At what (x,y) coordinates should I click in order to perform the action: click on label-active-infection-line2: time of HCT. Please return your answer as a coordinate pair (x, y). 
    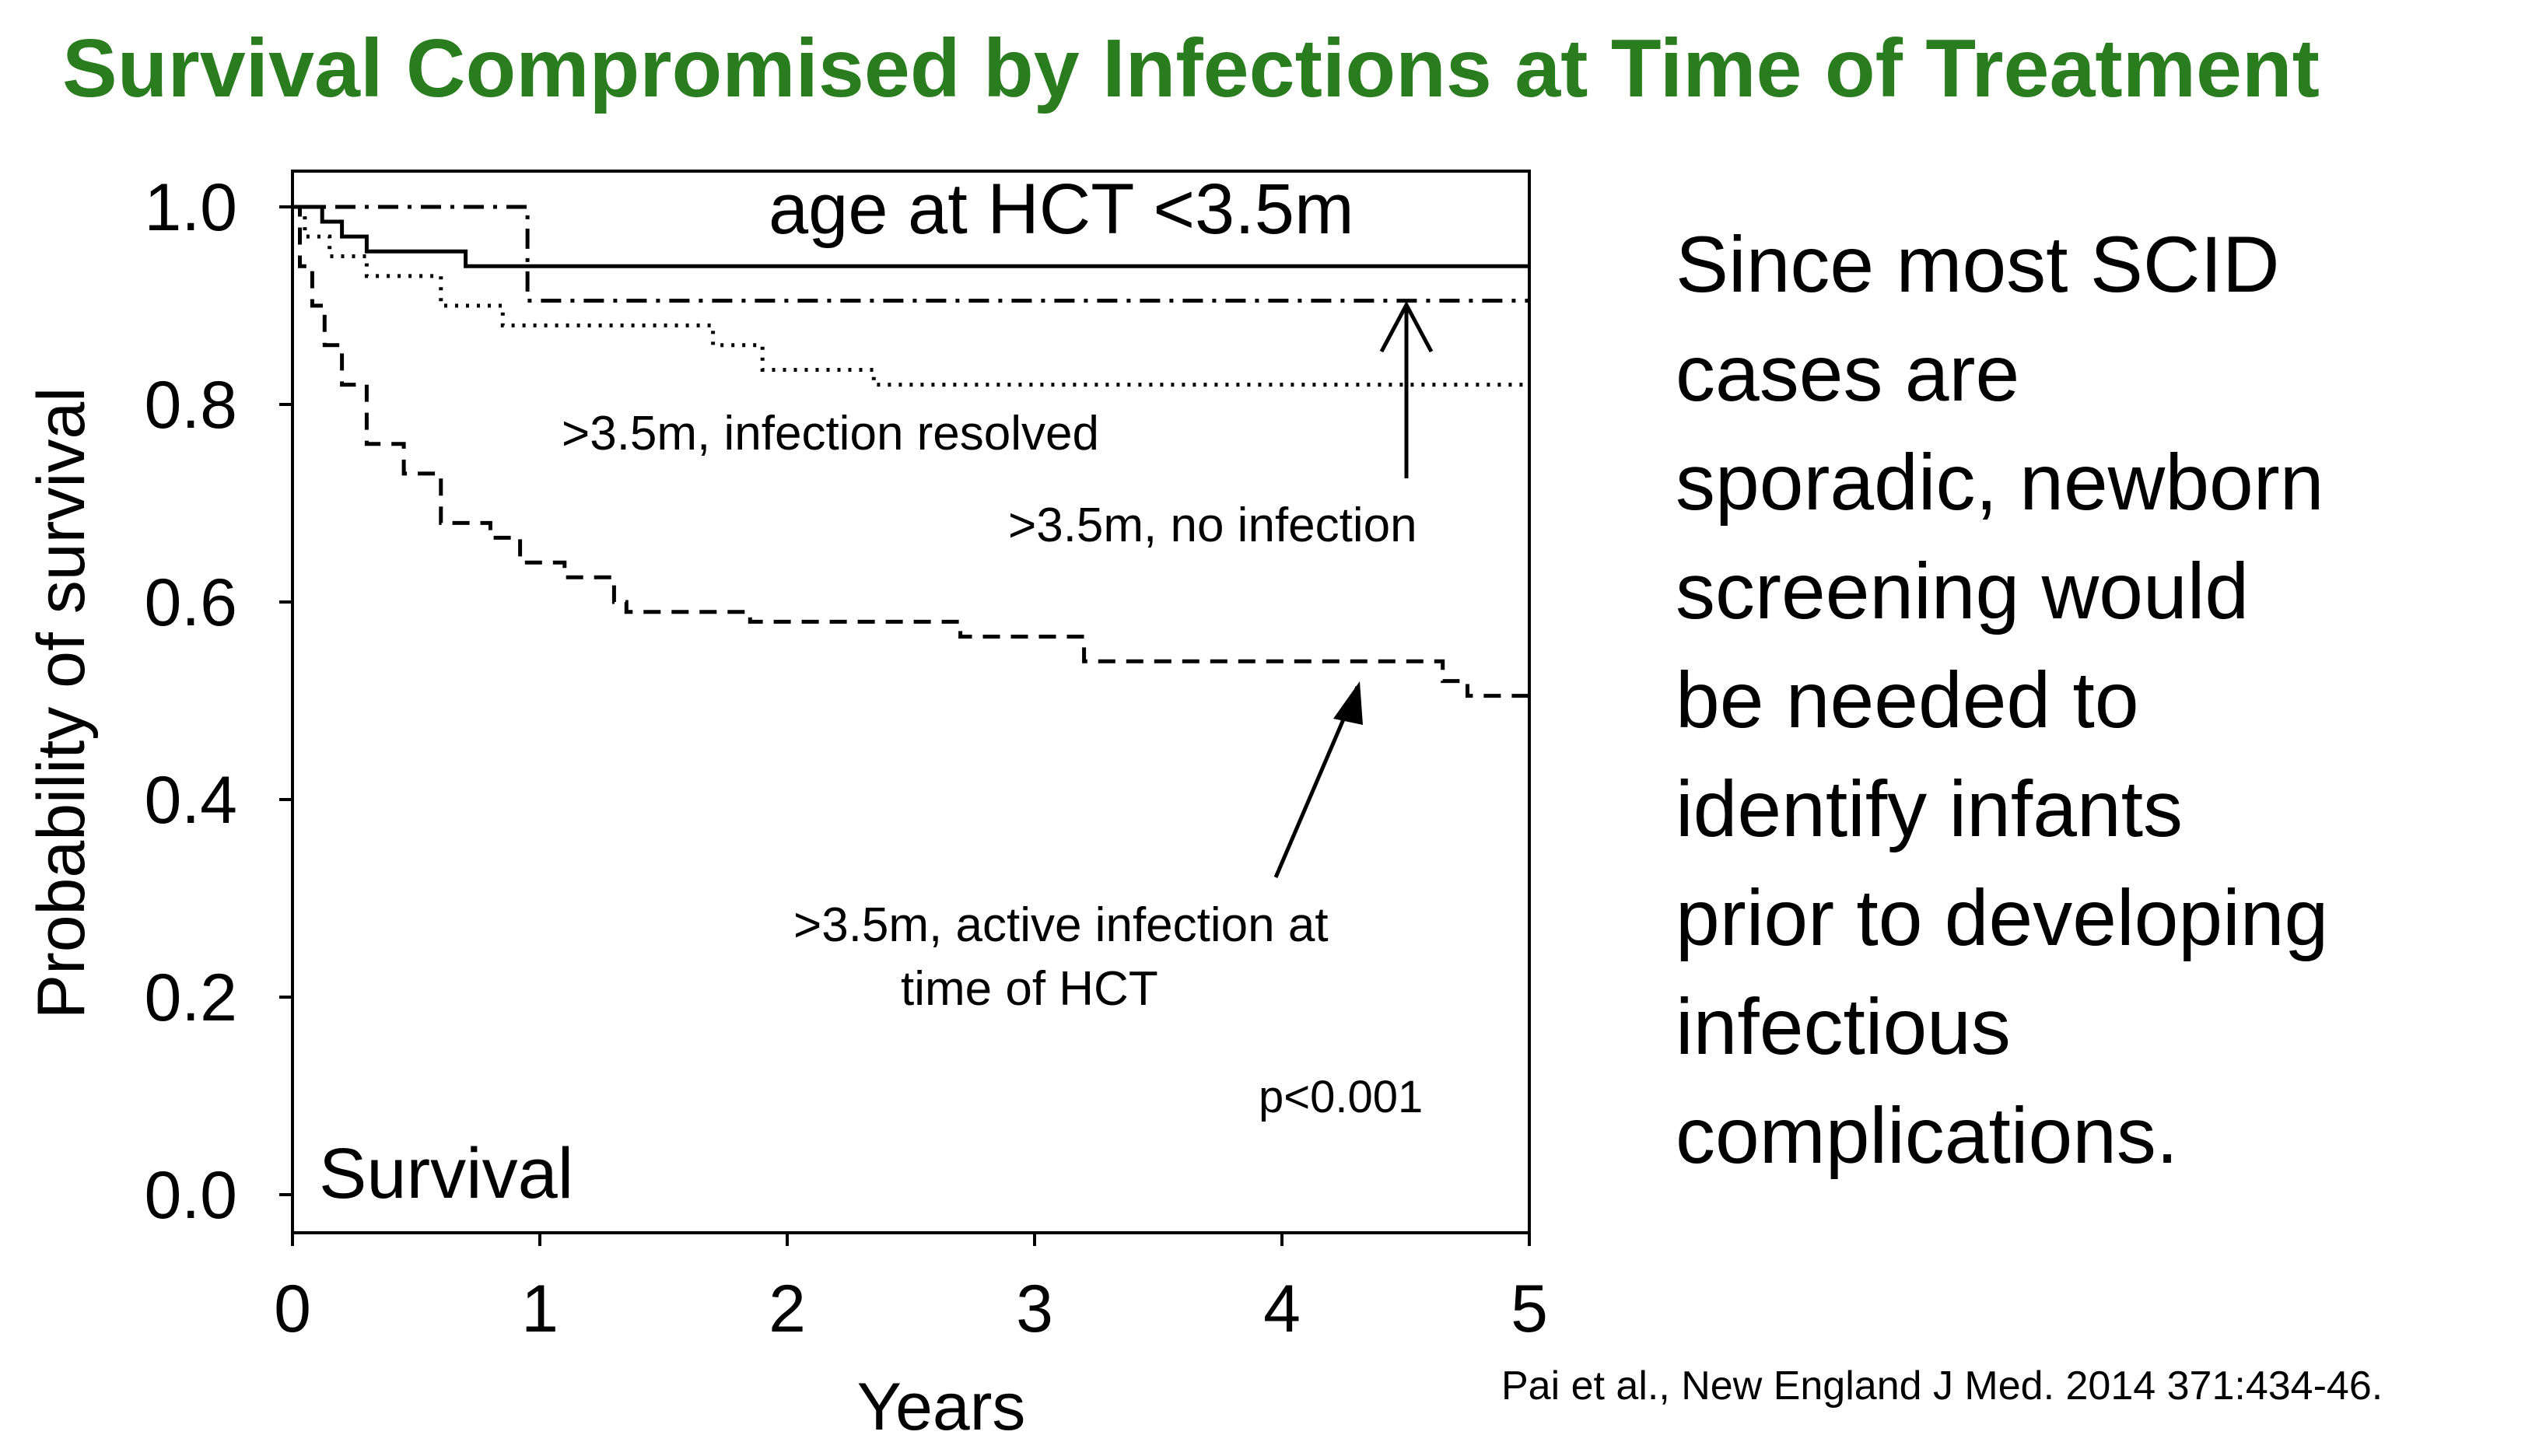
    Looking at the image, I should click on (1029, 989).